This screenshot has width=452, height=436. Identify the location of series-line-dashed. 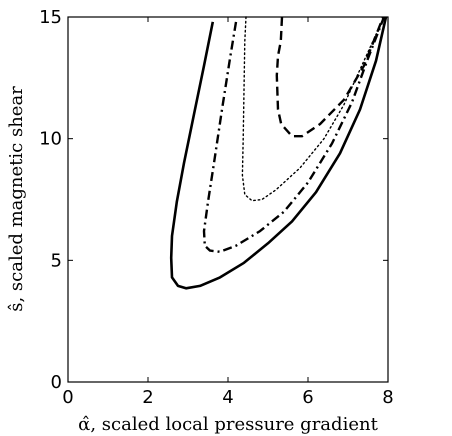
(330, 77).